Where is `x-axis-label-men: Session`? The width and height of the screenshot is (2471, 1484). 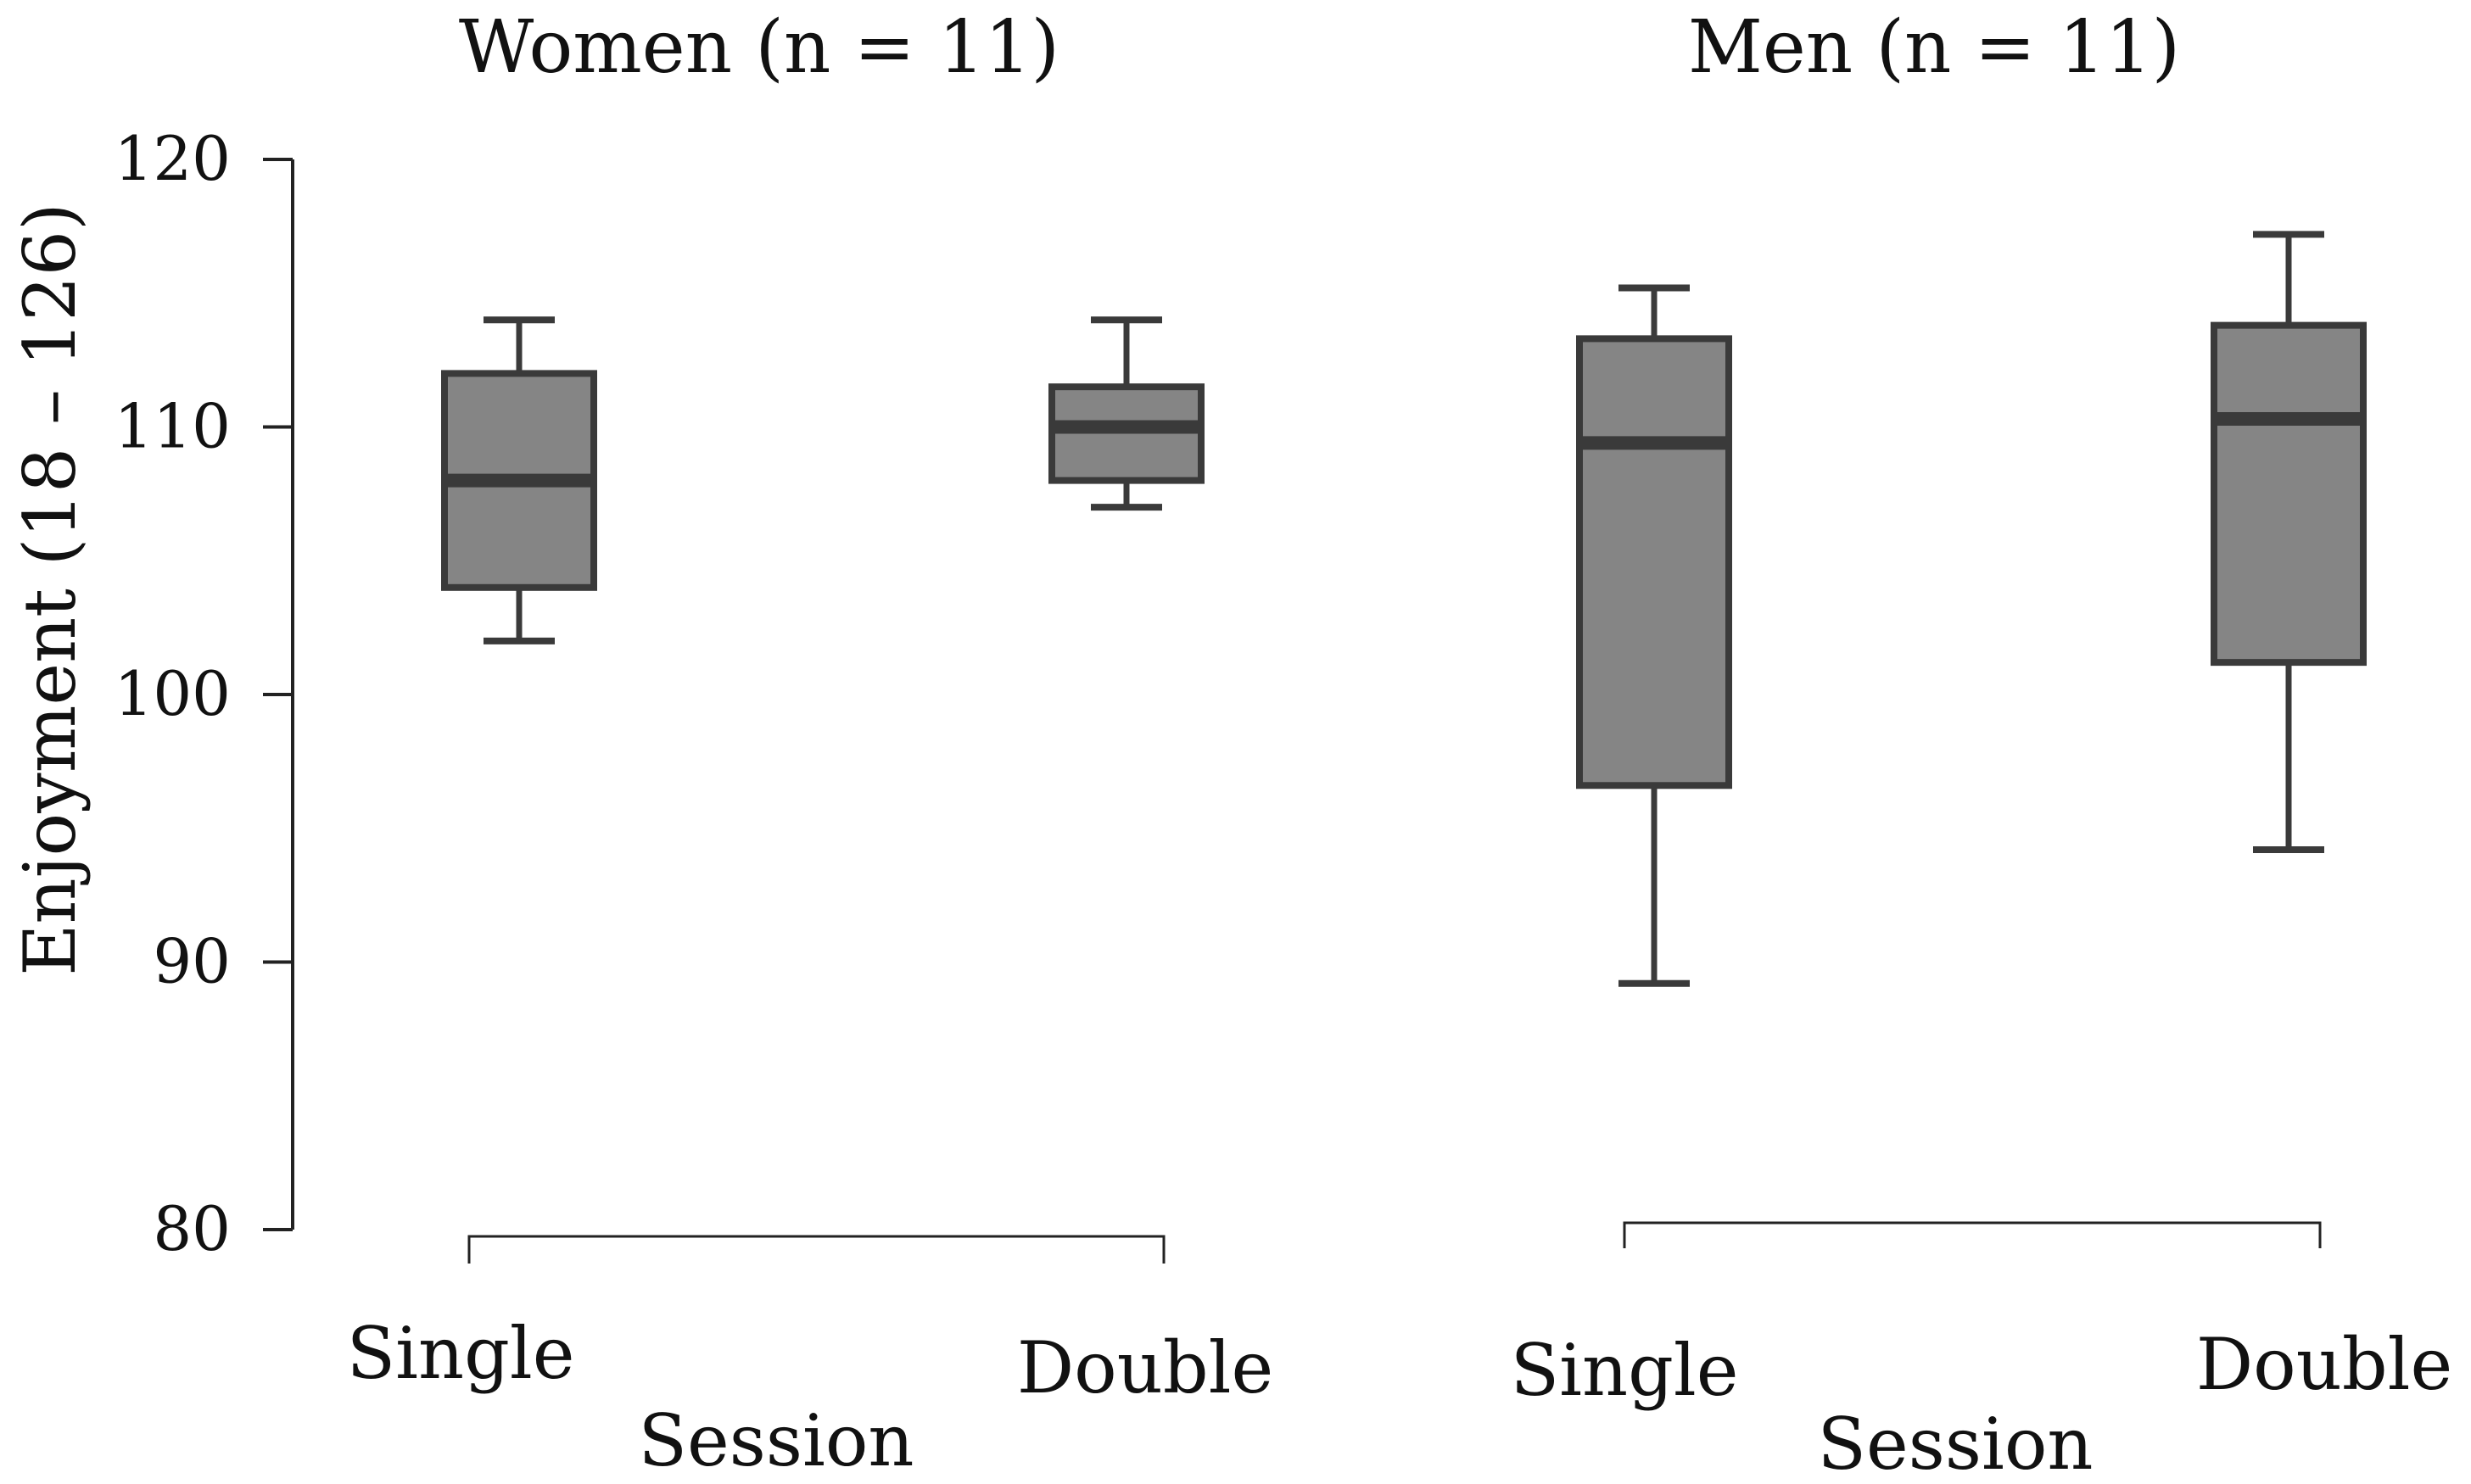 x-axis-label-men: Session is located at coordinates (1955, 1443).